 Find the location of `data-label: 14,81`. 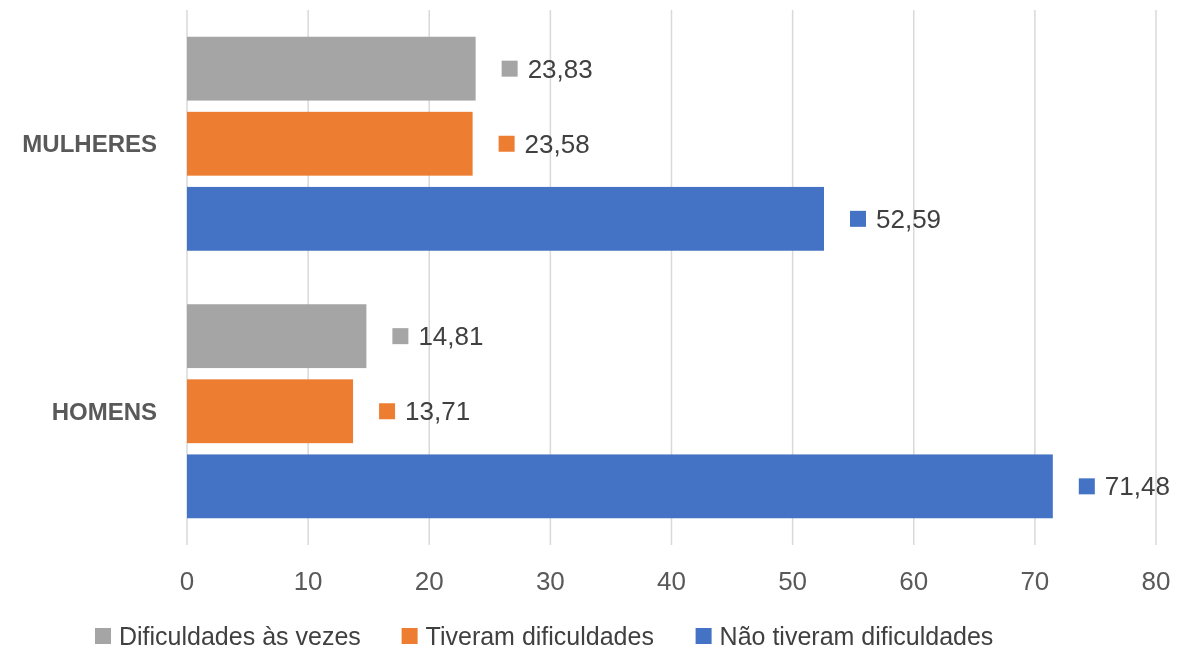

data-label: 14,81 is located at coordinates (451, 336).